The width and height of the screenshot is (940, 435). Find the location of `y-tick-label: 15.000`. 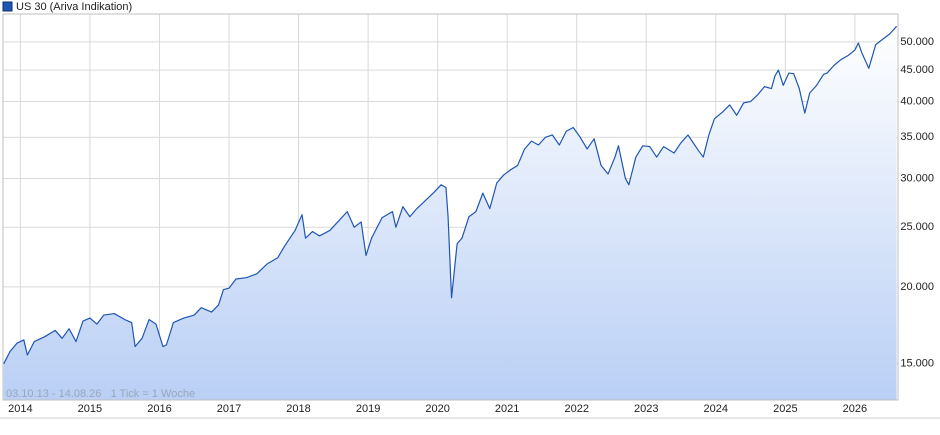

y-tick-label: 15.000 is located at coordinates (917, 364).